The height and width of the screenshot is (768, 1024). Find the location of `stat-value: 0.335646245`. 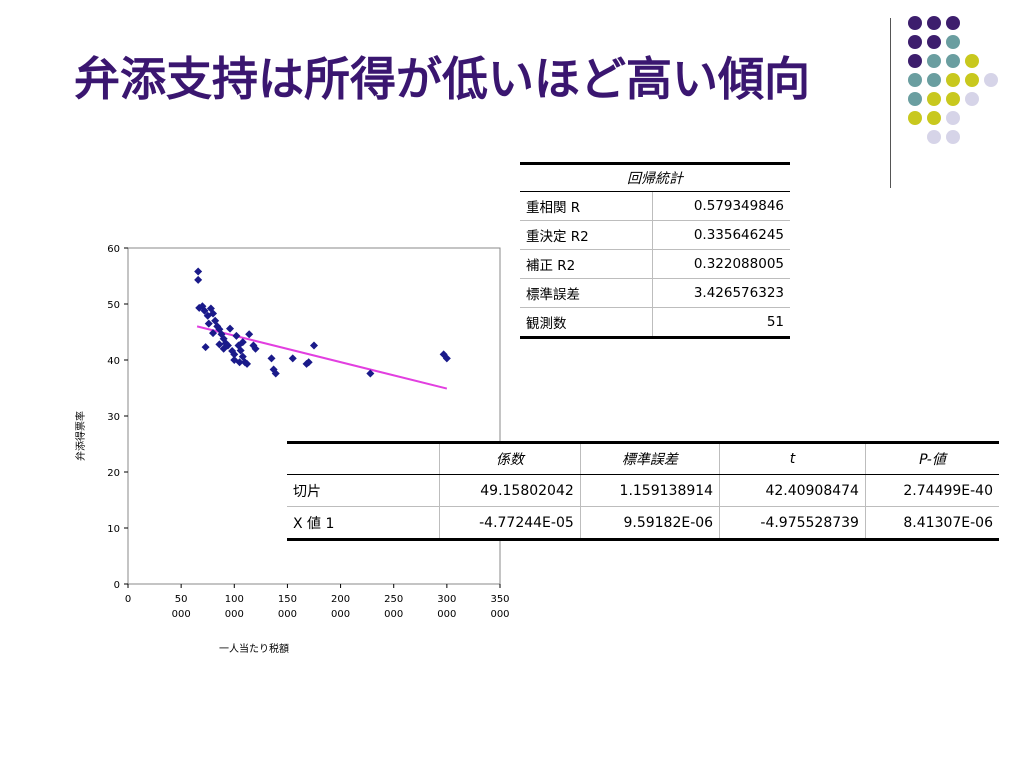

stat-value: 0.335646245 is located at coordinates (721, 235).